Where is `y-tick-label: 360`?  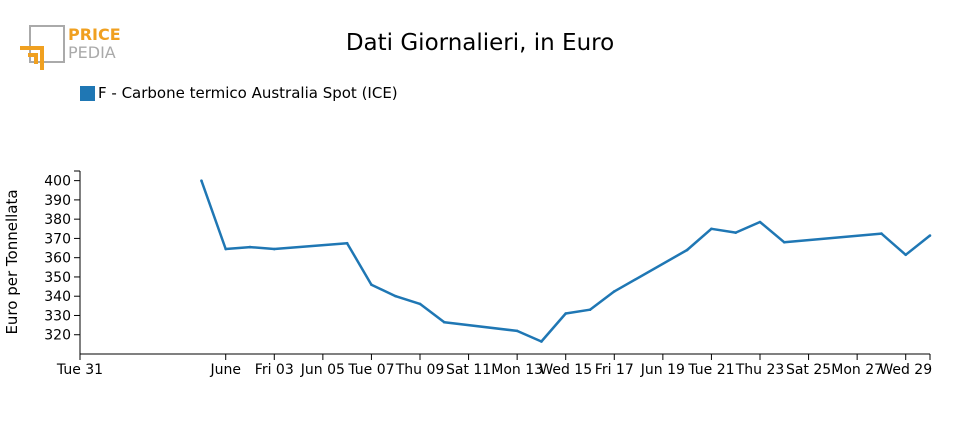 y-tick-label: 360 is located at coordinates (57, 259).